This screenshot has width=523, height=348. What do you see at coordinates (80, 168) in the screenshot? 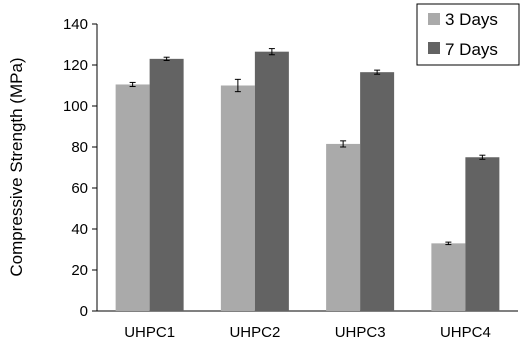
I see `y-ticks: 0 20 40 60 80 100 120 140` at bounding box center [80, 168].